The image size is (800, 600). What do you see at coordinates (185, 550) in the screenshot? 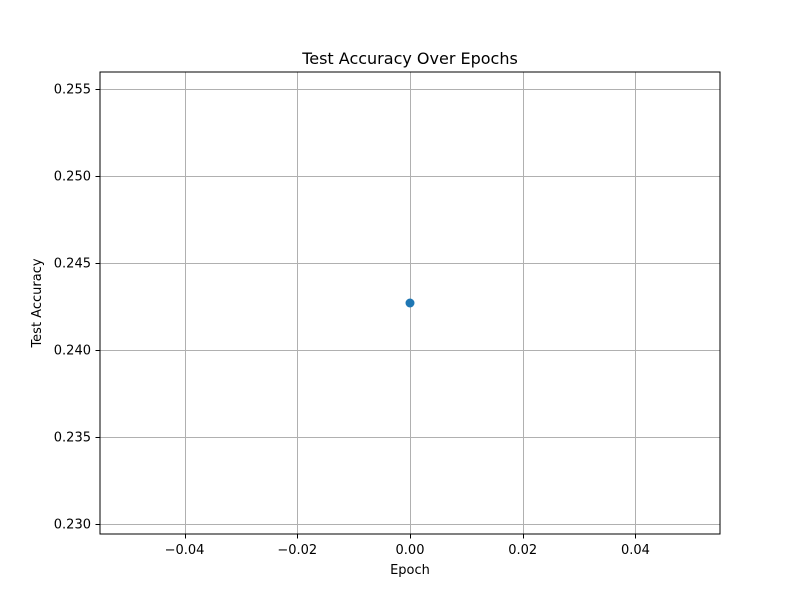
I see `x-tick-label: −0.04` at bounding box center [185, 550].